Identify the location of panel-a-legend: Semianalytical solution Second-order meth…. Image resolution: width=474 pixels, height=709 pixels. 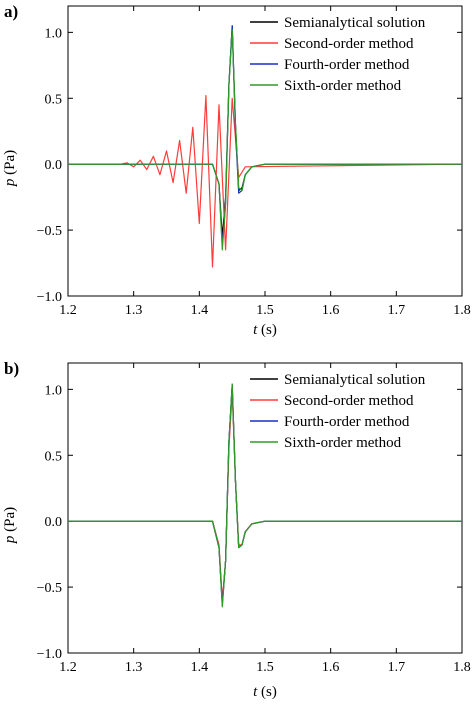
(338, 54).